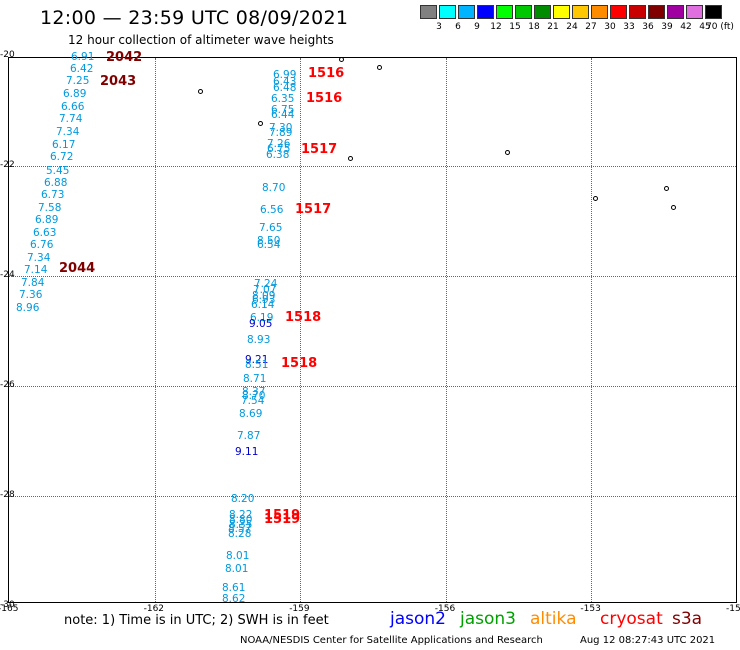 This screenshot has height=650, width=740. I want to click on wave-height-value: 8.57, so click(240, 529).